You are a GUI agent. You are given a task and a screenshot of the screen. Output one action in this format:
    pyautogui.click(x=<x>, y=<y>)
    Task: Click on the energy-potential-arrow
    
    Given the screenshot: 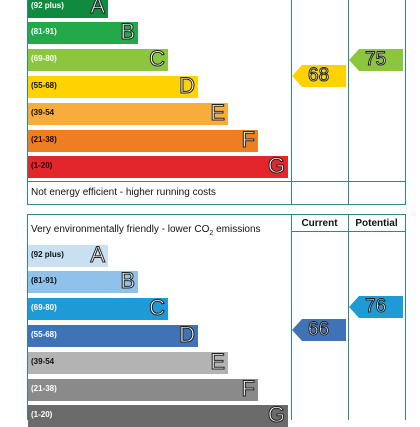 What is the action you would take?
    pyautogui.click(x=376, y=60)
    